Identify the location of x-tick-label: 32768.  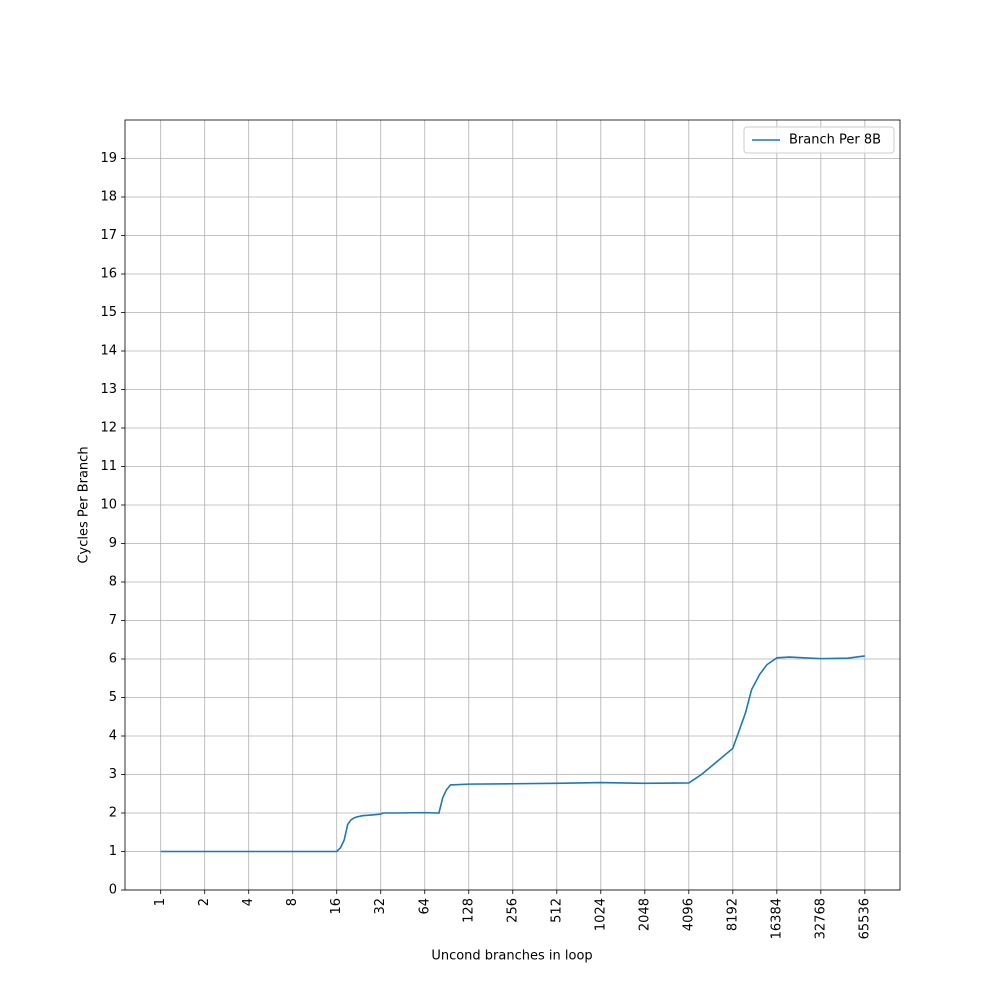
(820, 918).